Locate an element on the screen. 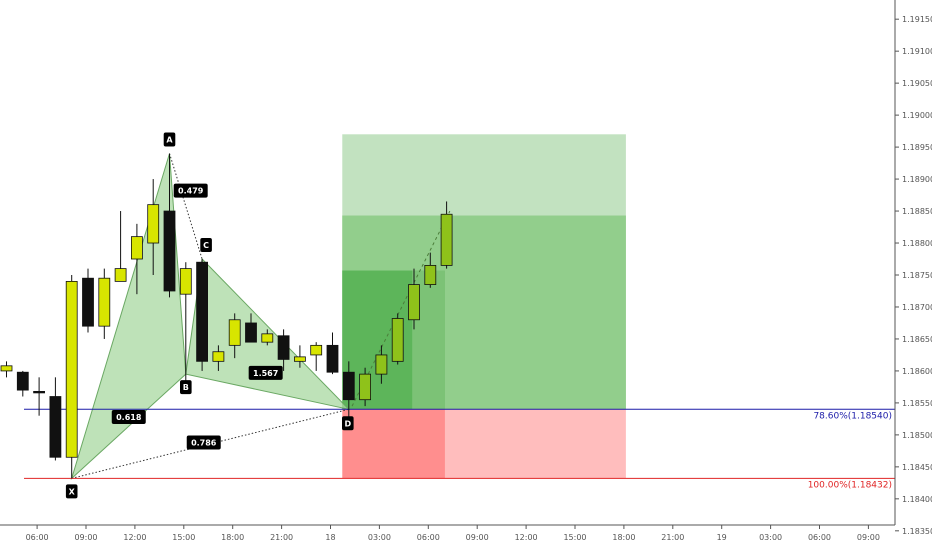 The image size is (932, 550). point-b: B is located at coordinates (186, 387).